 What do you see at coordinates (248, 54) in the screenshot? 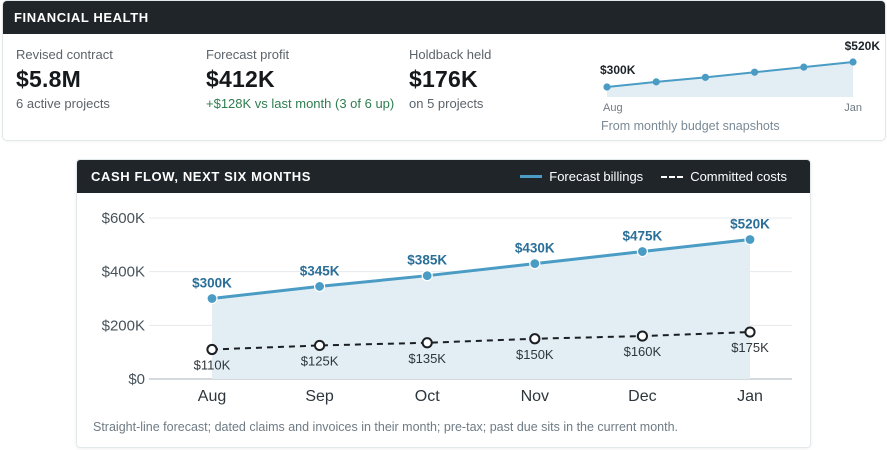
I see `metric-label: Forecast profit` at bounding box center [248, 54].